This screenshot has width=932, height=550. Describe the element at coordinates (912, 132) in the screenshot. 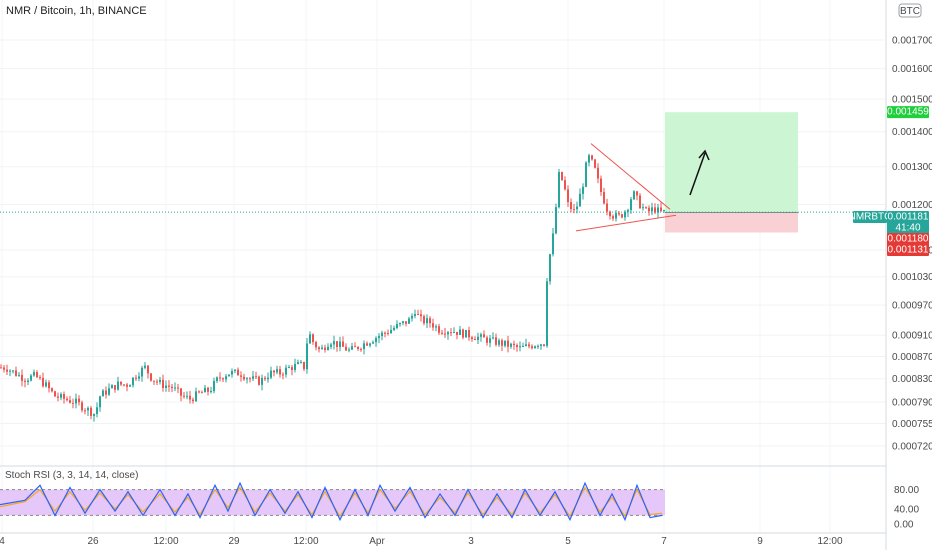

I see `y-tick-label: 0.001400` at that location.